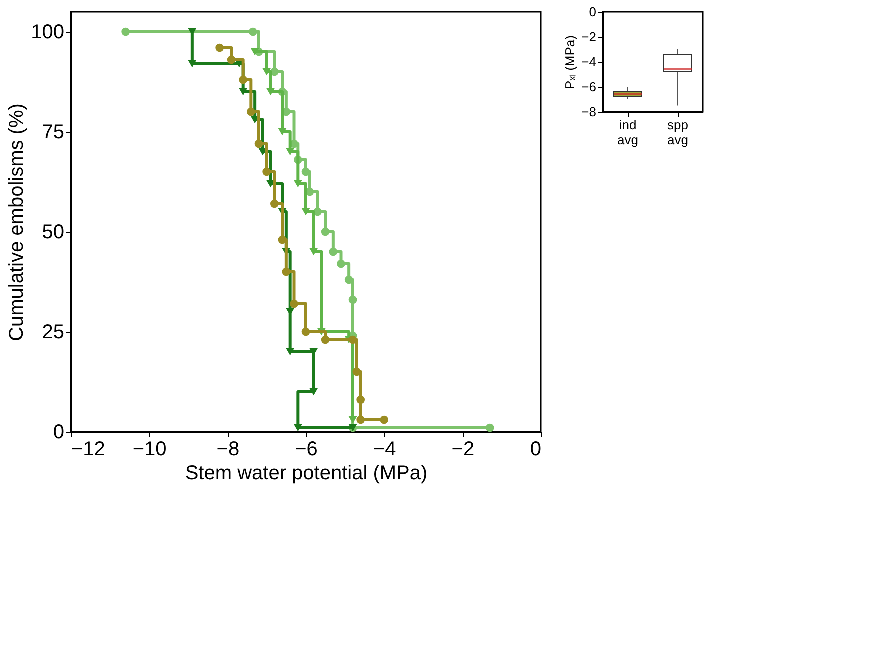  What do you see at coordinates (536, 449) in the screenshot?
I see `x-tick-label: 0` at bounding box center [536, 449].